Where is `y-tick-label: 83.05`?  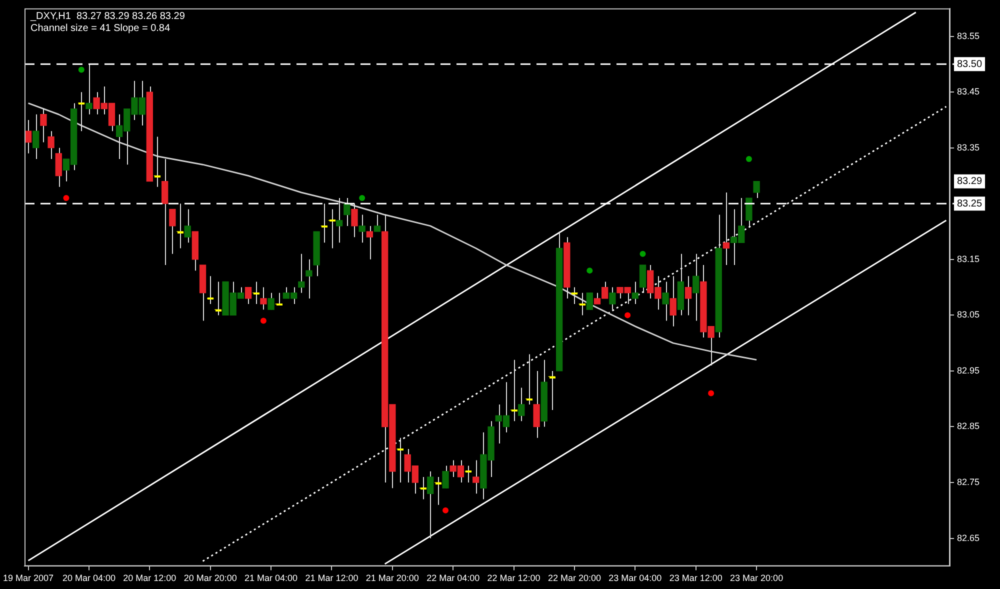
y-tick-label: 83.05 is located at coordinates (968, 315).